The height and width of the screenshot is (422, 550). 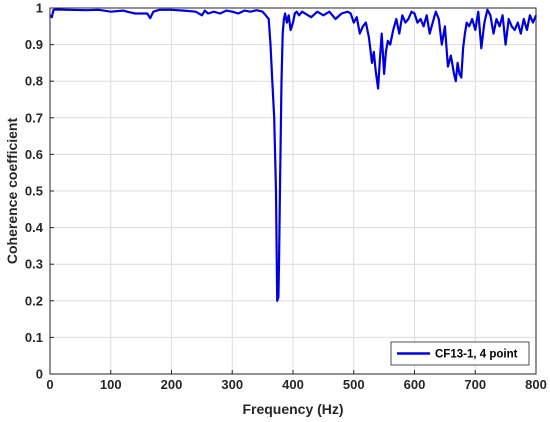 I want to click on x-tick-label: 400, so click(x=293, y=384).